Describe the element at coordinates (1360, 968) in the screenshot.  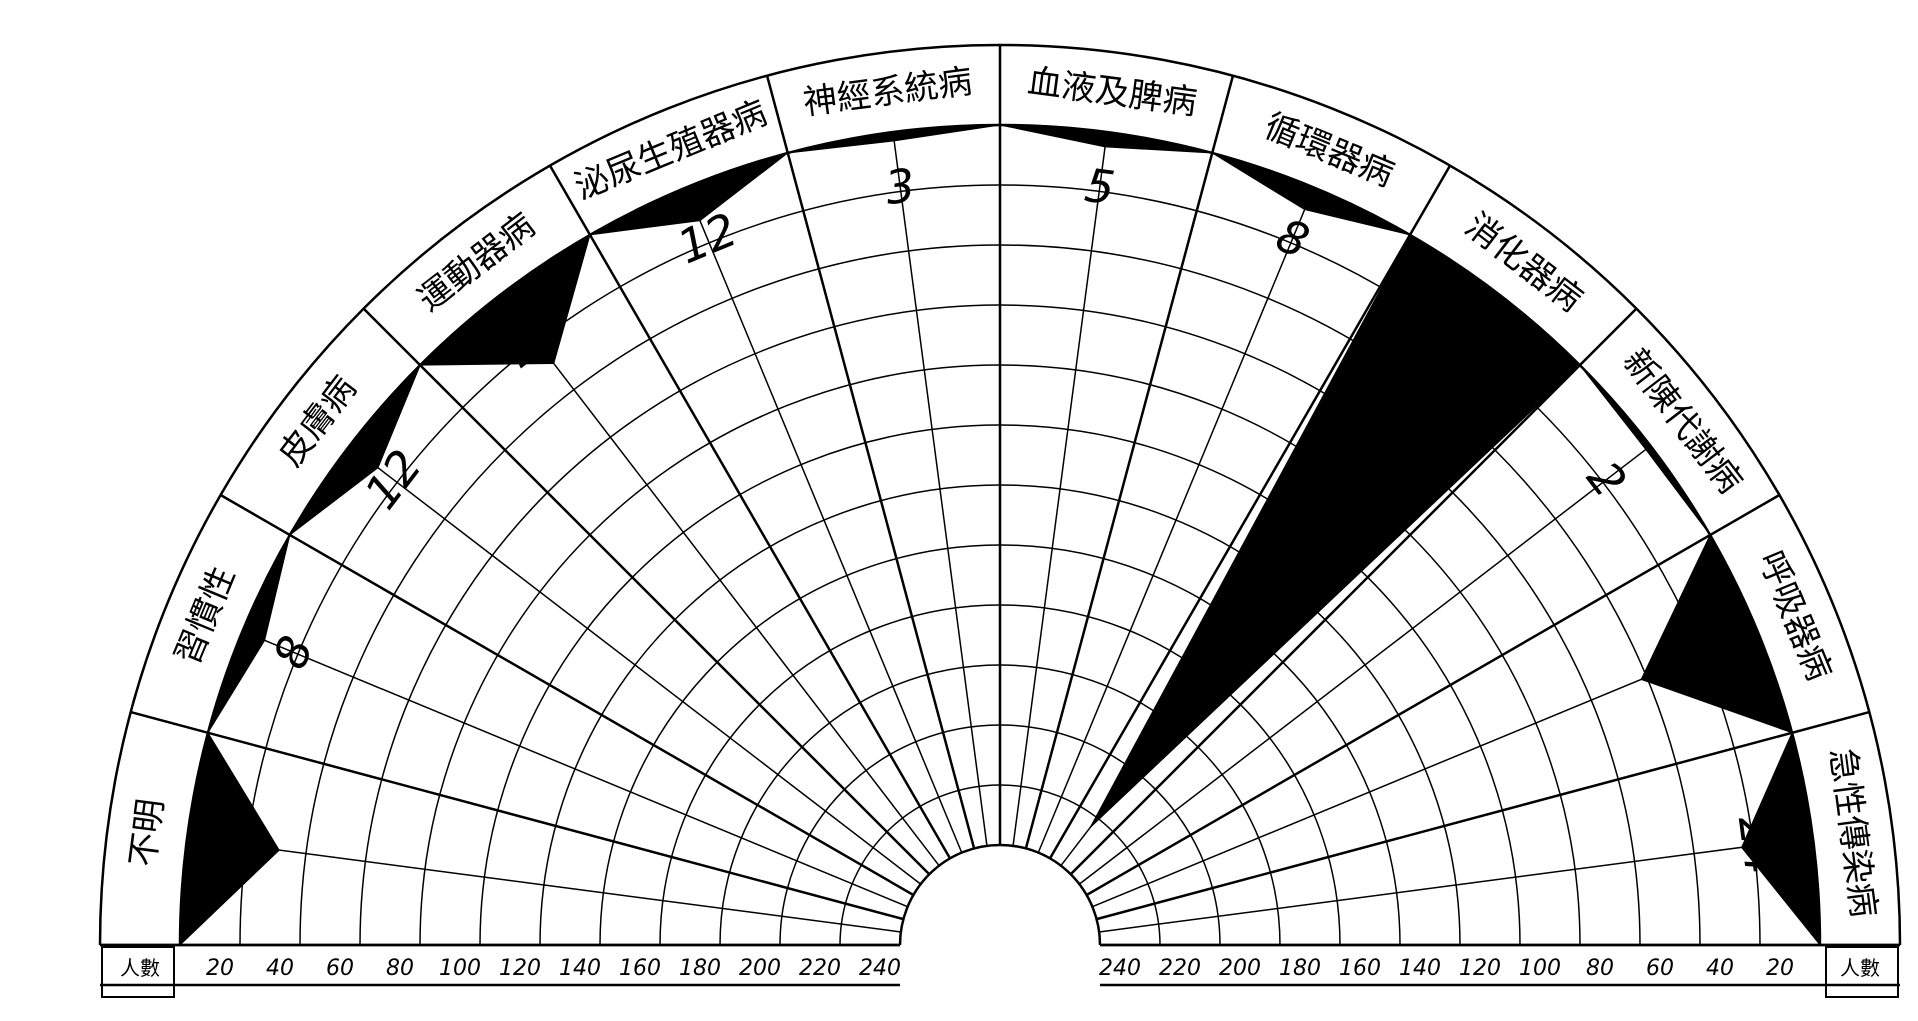
I see `tick-label-right: 160` at that location.